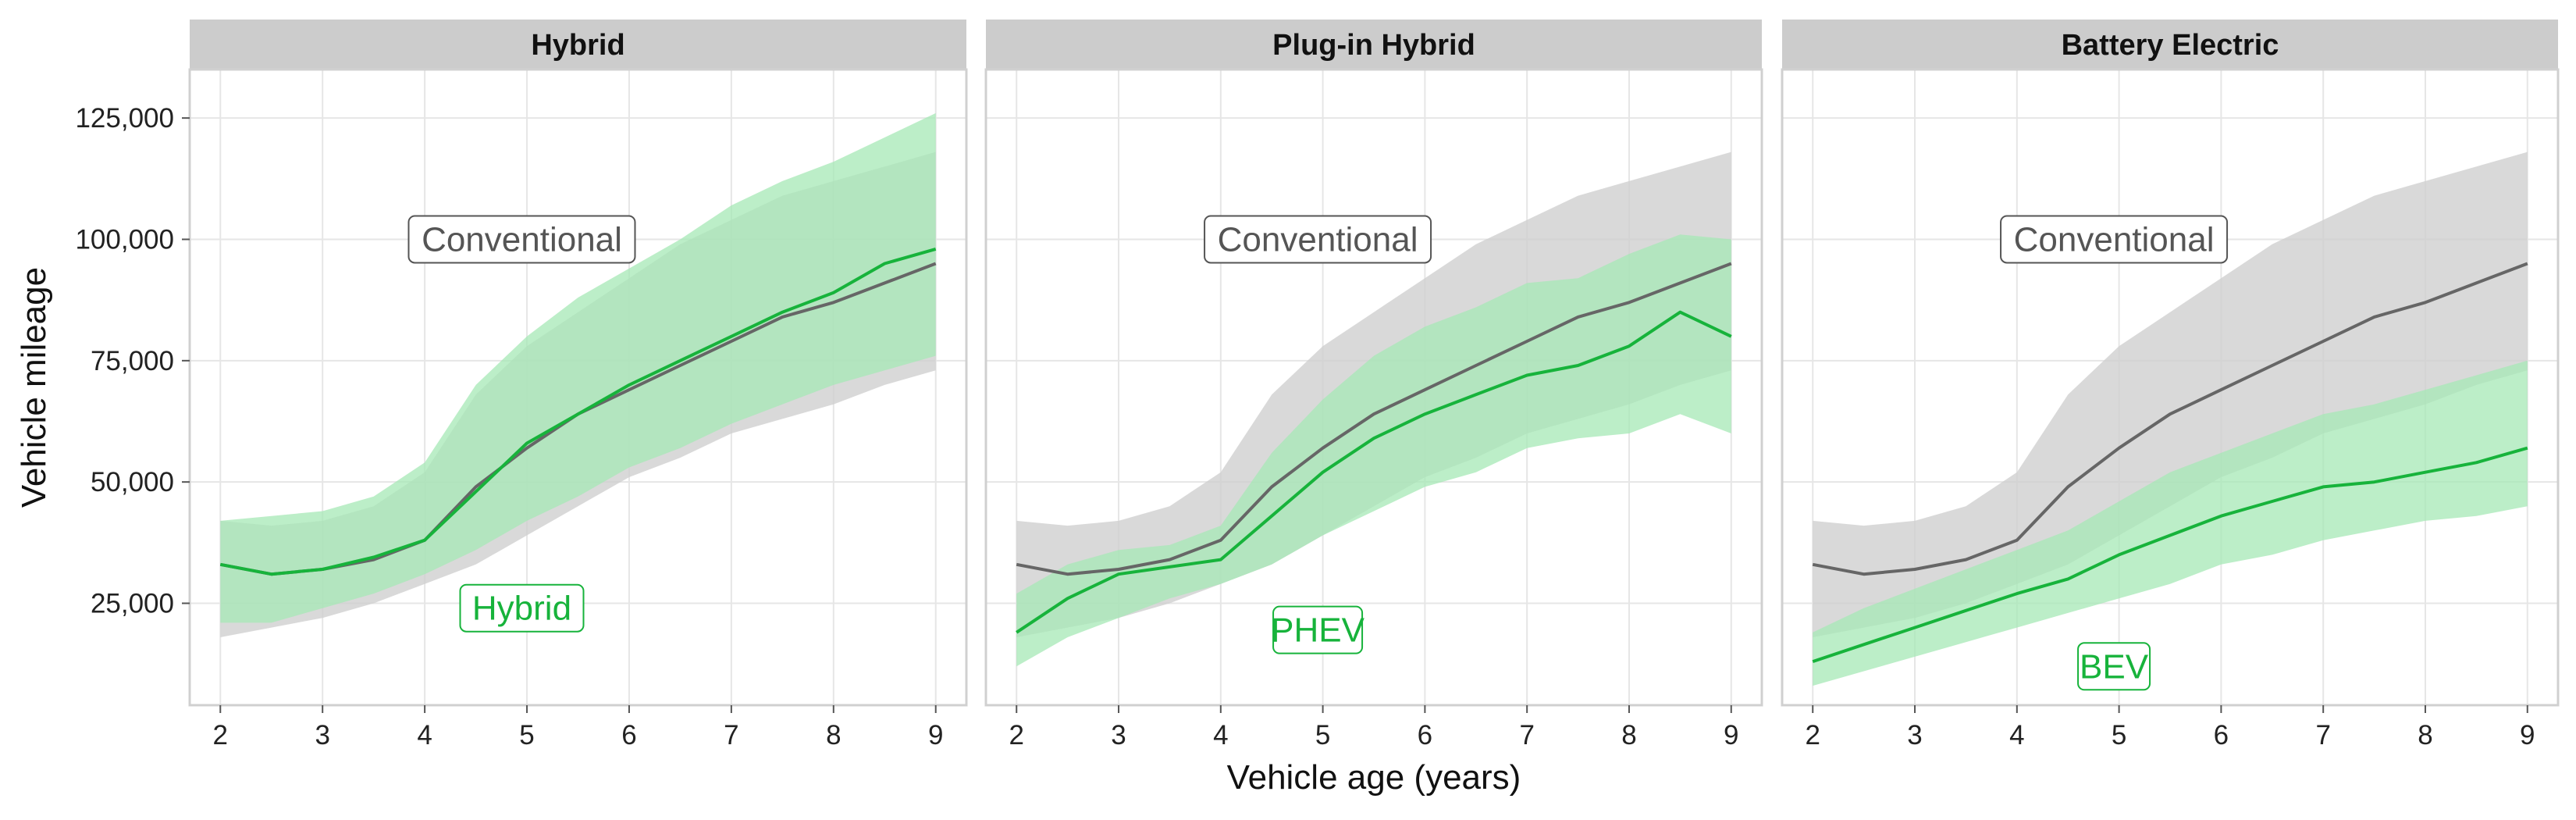 This screenshot has height=820, width=2576. I want to click on ev-label-text: PHEV, so click(1317, 630).